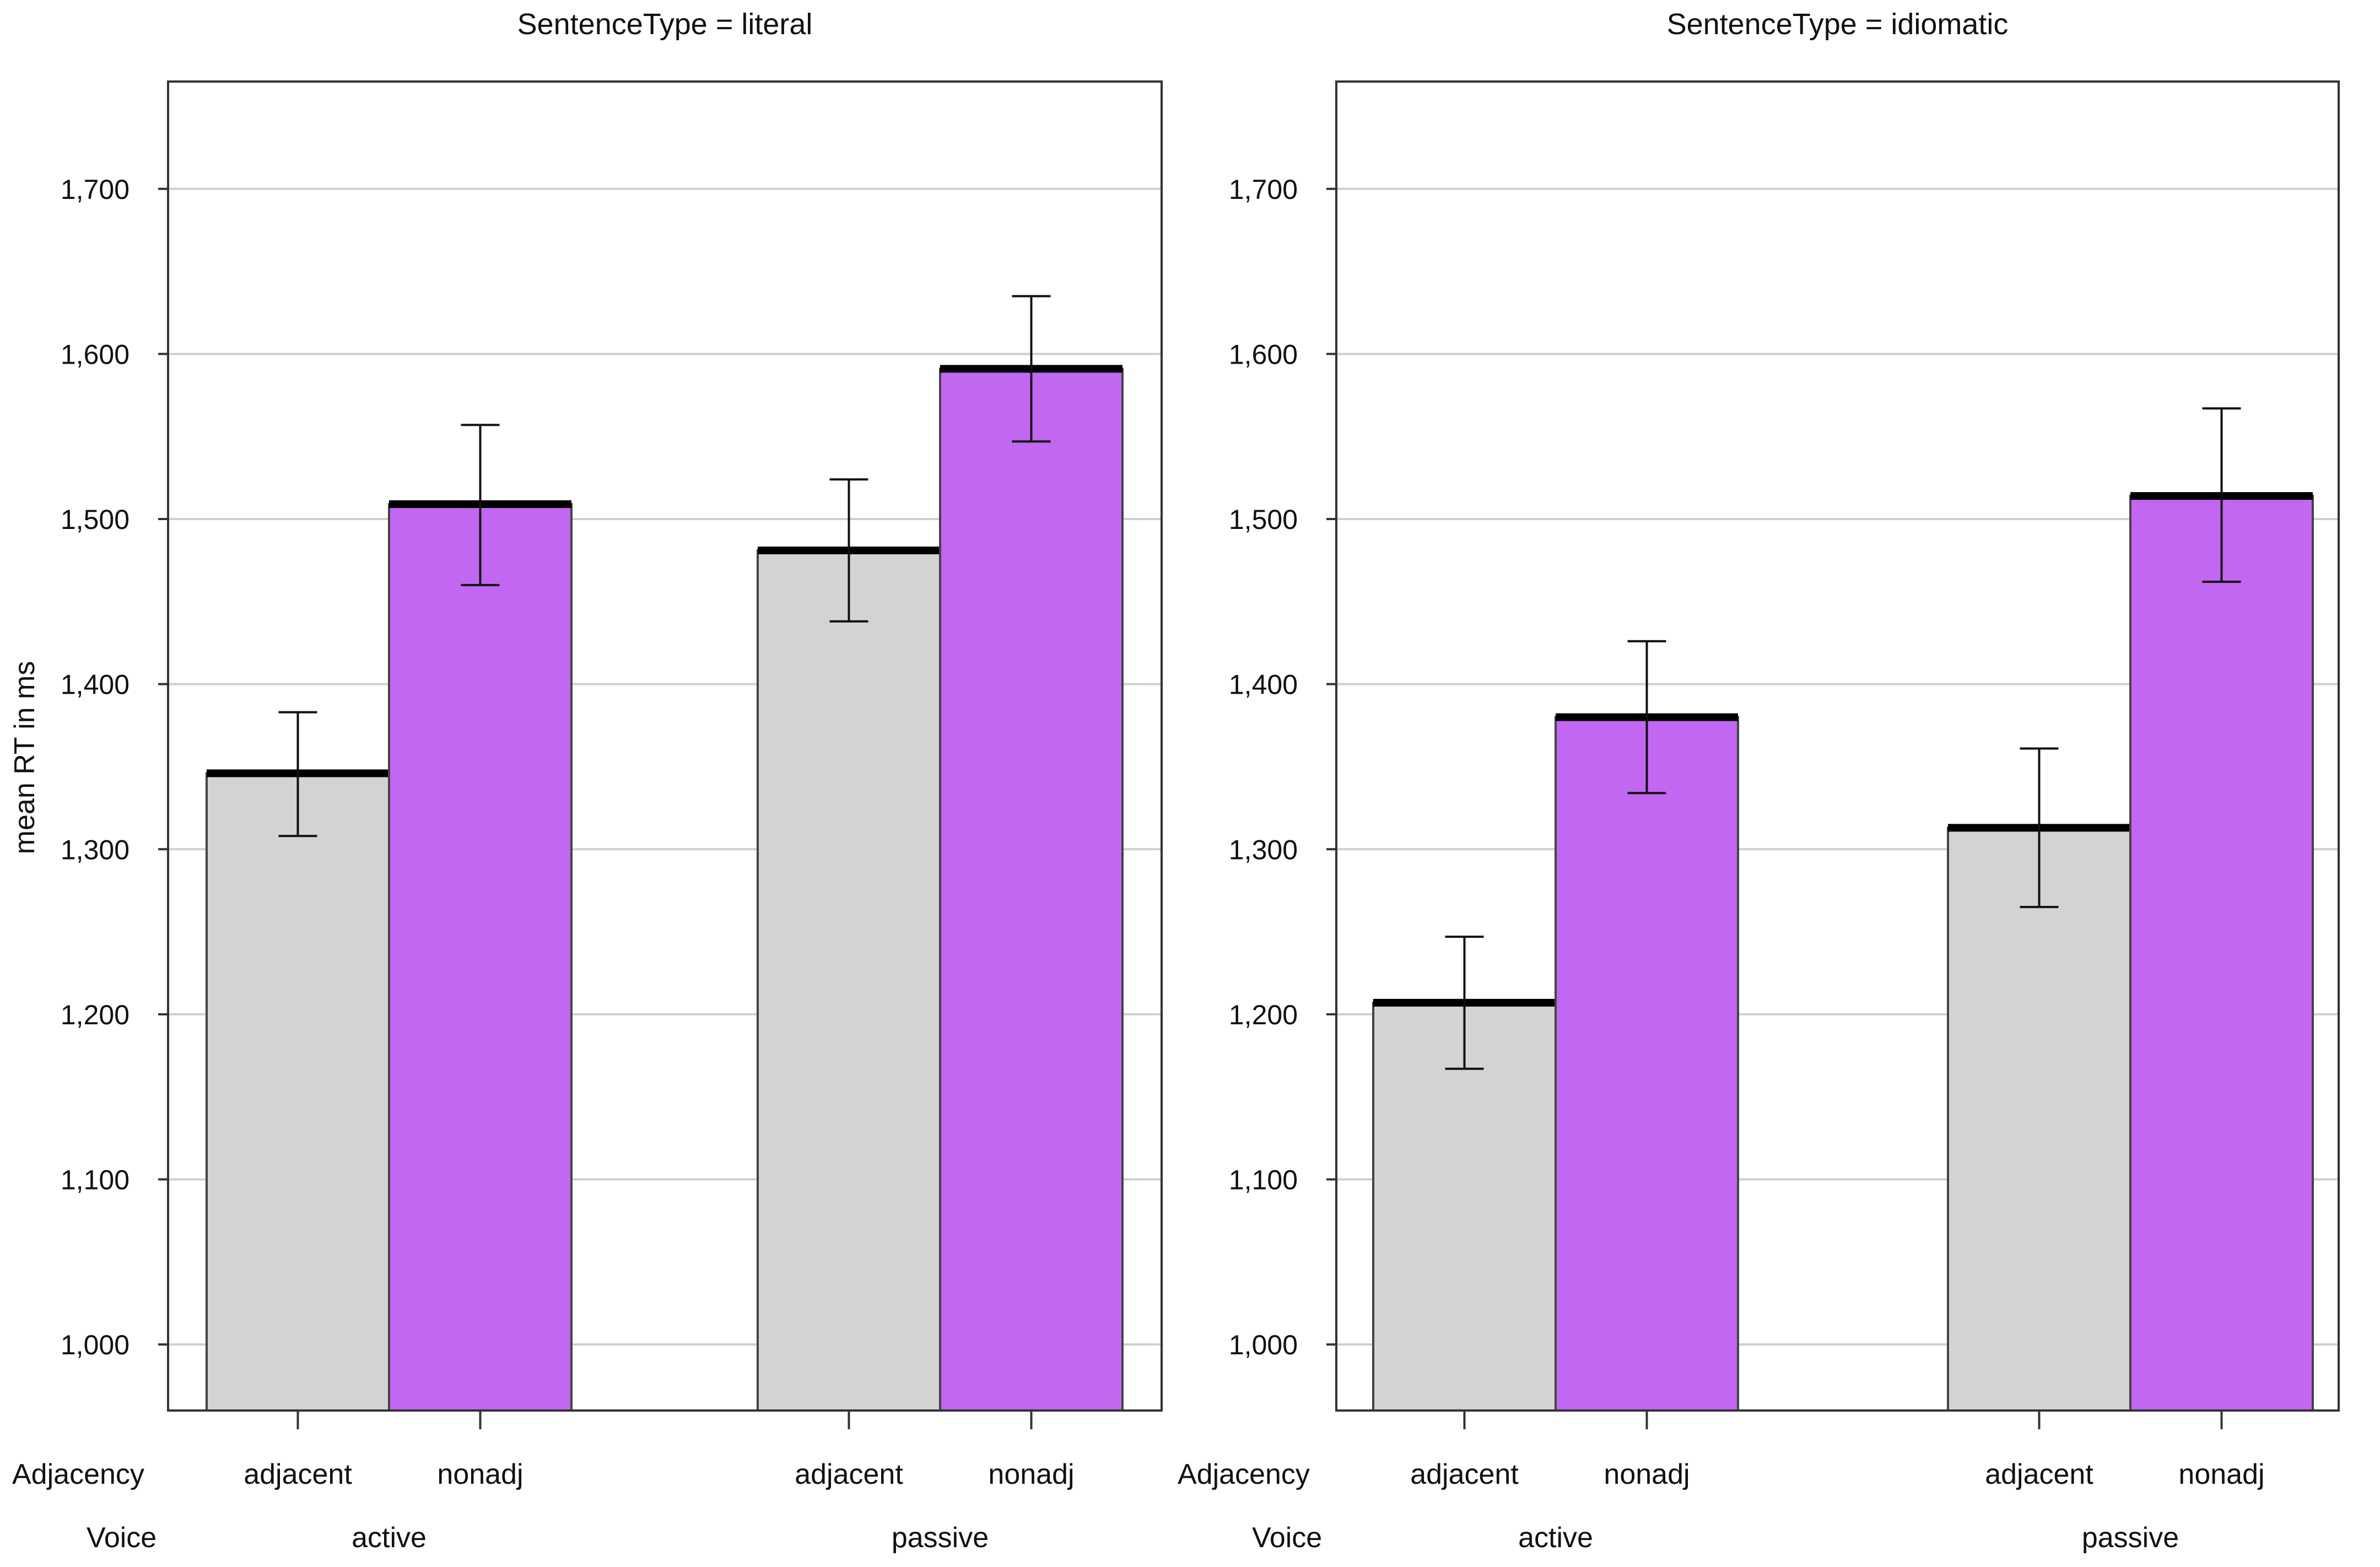  Describe the element at coordinates (25, 758) in the screenshot. I see `y-axis-label: mean RT in ms` at that location.